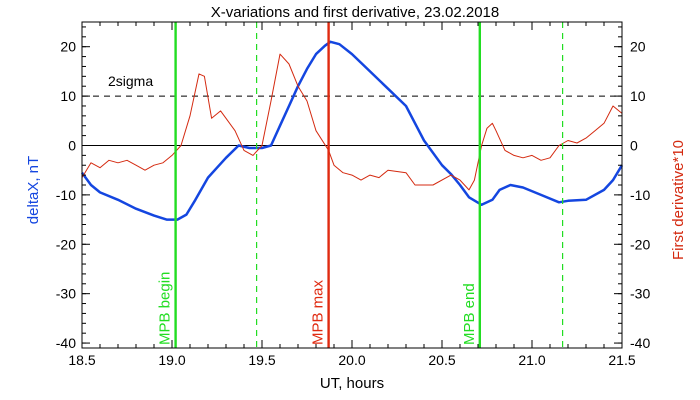 Image resolution: width=700 pixels, height=400 pixels. I want to click on y-tick-label-right: -10, so click(640, 195).